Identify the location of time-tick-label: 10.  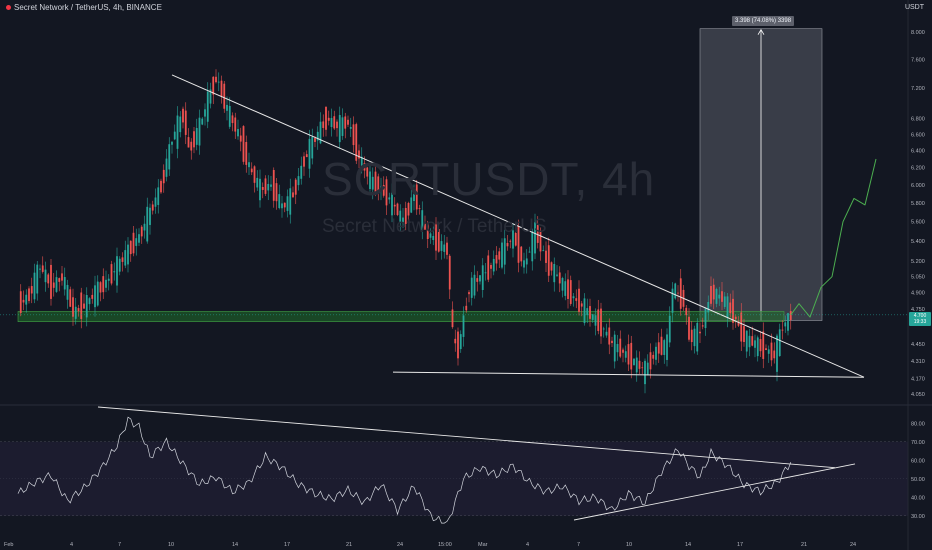
(171, 545).